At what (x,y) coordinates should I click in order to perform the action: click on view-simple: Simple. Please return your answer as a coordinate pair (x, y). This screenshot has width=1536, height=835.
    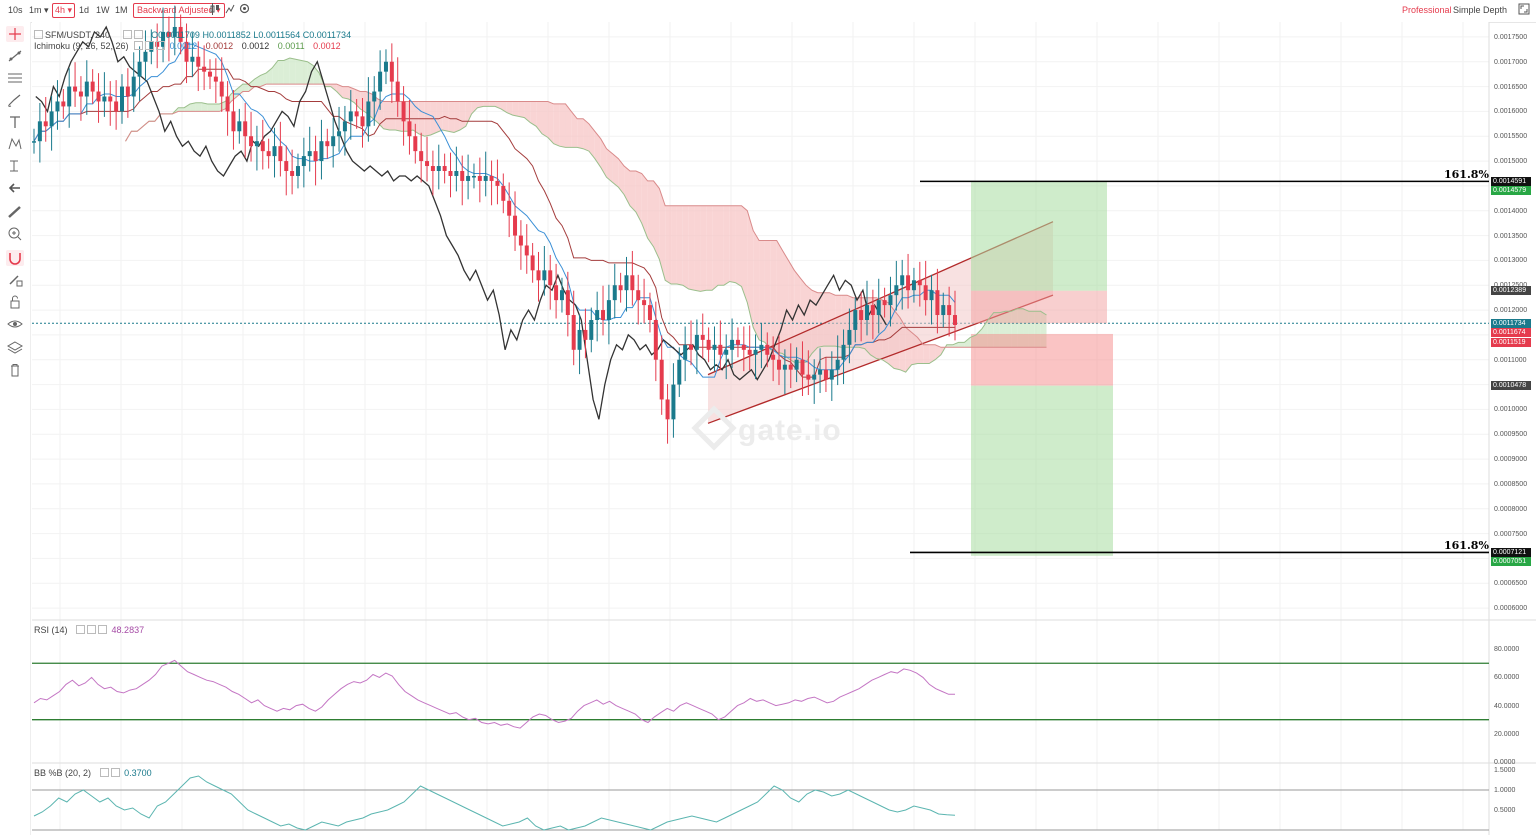
    Looking at the image, I should click on (1467, 10).